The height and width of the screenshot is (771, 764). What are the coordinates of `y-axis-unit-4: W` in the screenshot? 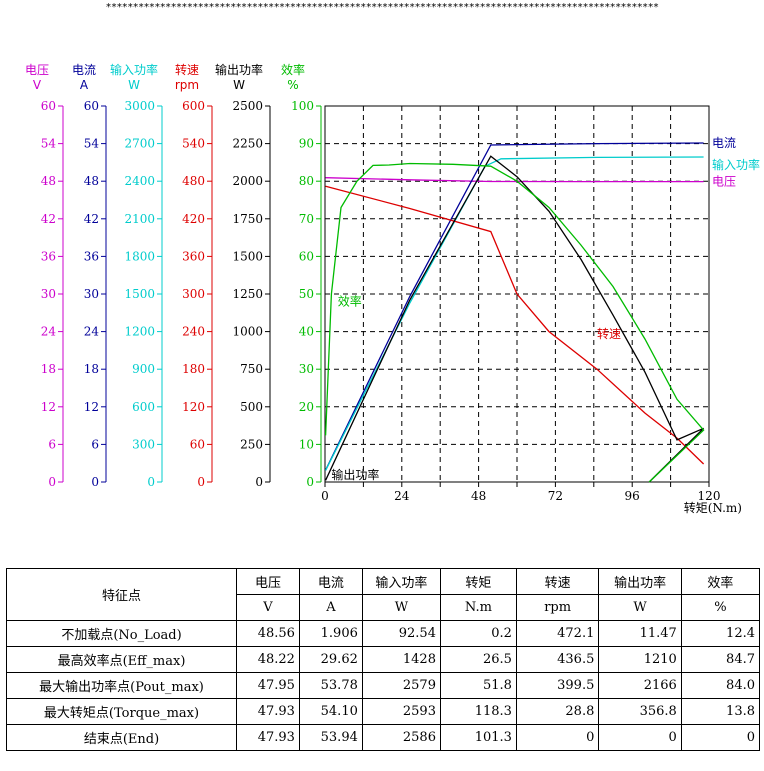 It's located at (239, 85).